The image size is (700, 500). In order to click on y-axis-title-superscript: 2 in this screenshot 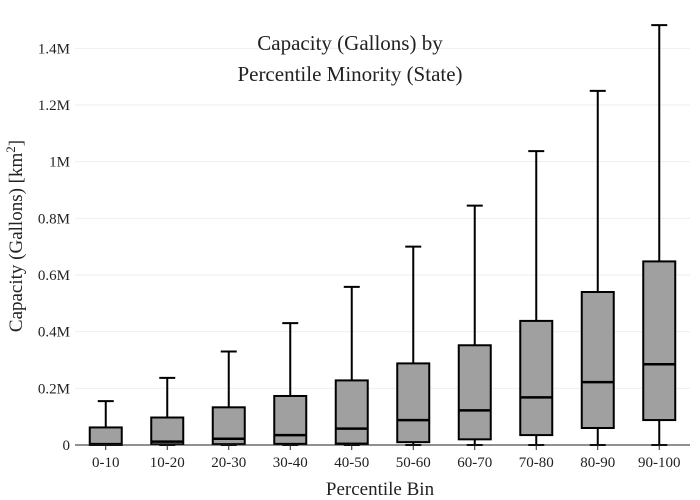, I will do `click(10, 149)`.